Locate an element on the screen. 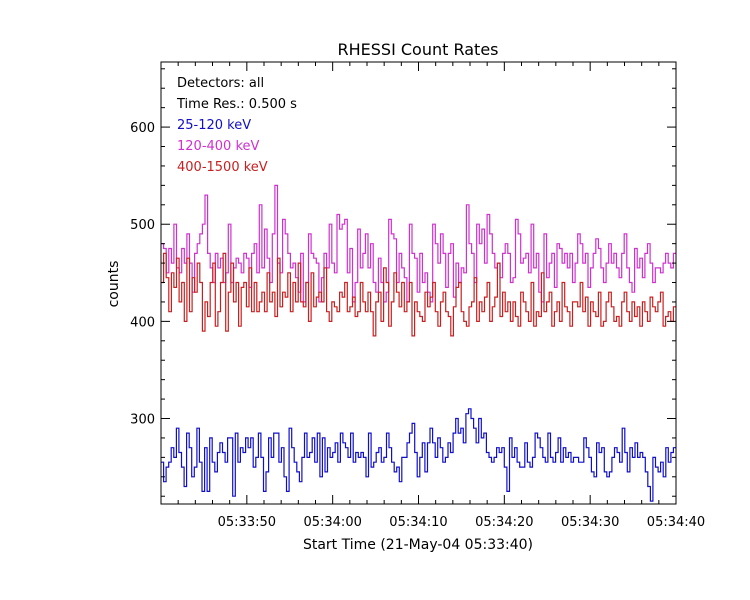  chart-title: RHESSI Count Rates is located at coordinates (418, 49).